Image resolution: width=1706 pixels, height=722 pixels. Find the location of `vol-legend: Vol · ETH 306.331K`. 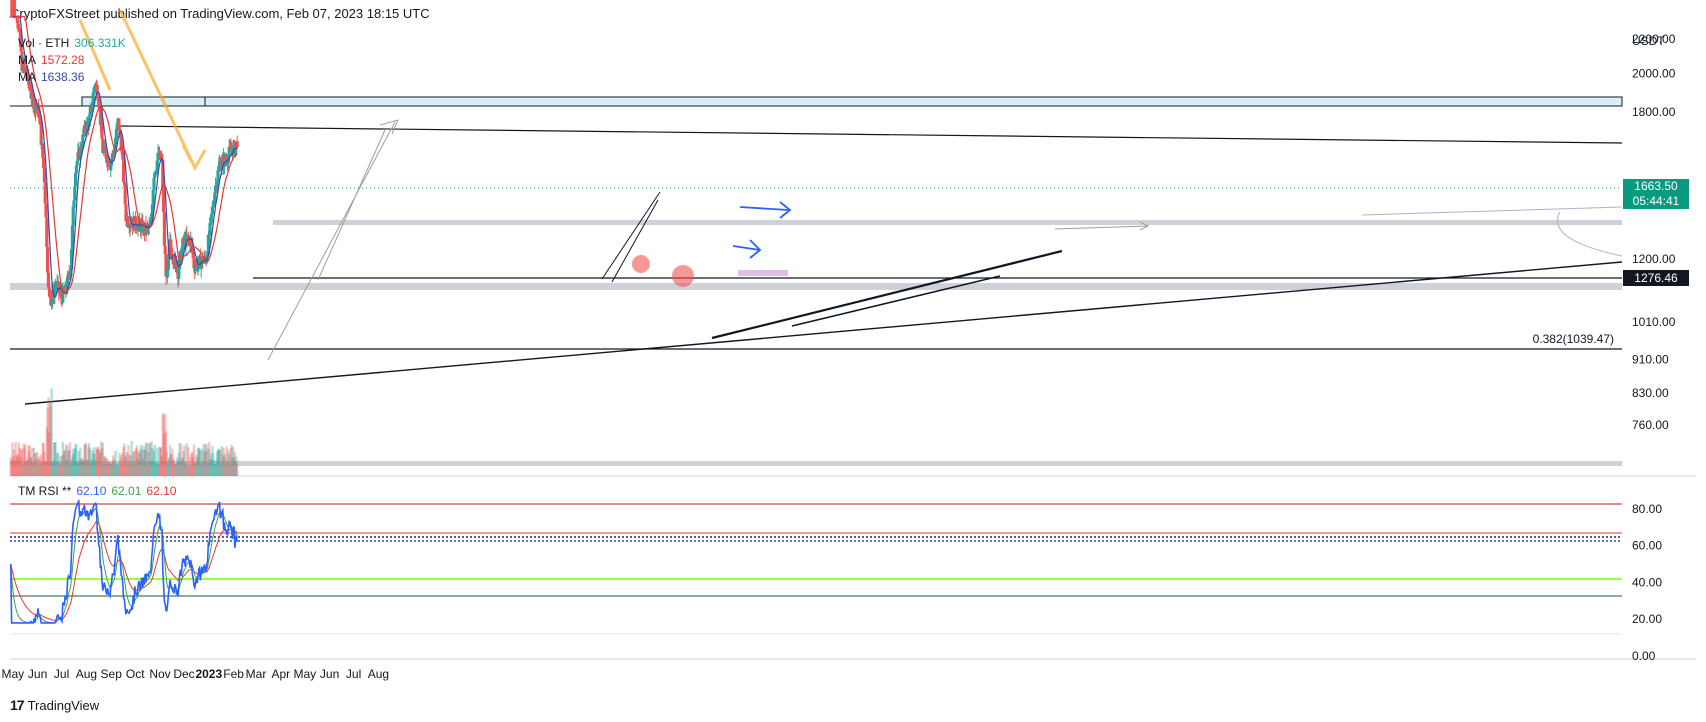

vol-legend: Vol · ETH 306.331K is located at coordinates (74, 43).